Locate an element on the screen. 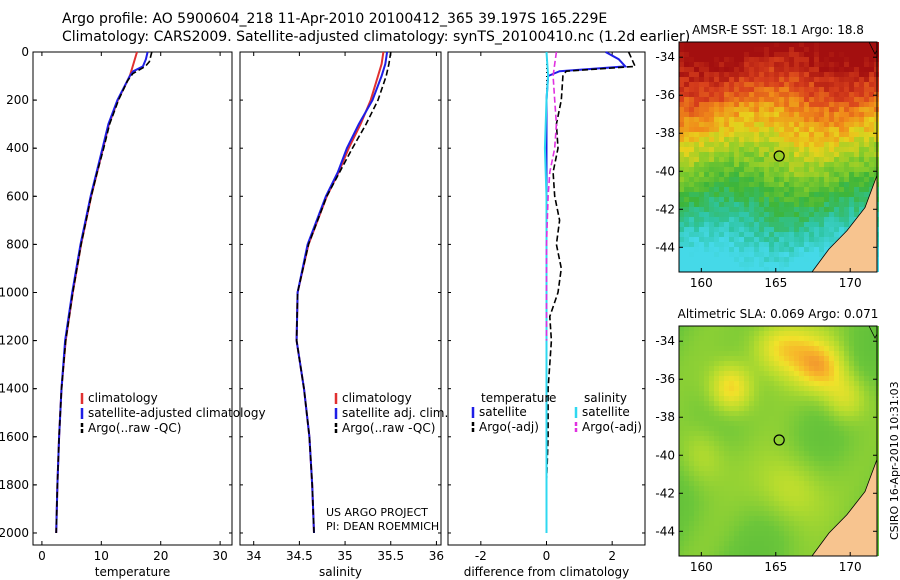 Image resolution: width=900 pixels, height=580 pixels. y-tick-label: 1400 is located at coordinates (14, 389).